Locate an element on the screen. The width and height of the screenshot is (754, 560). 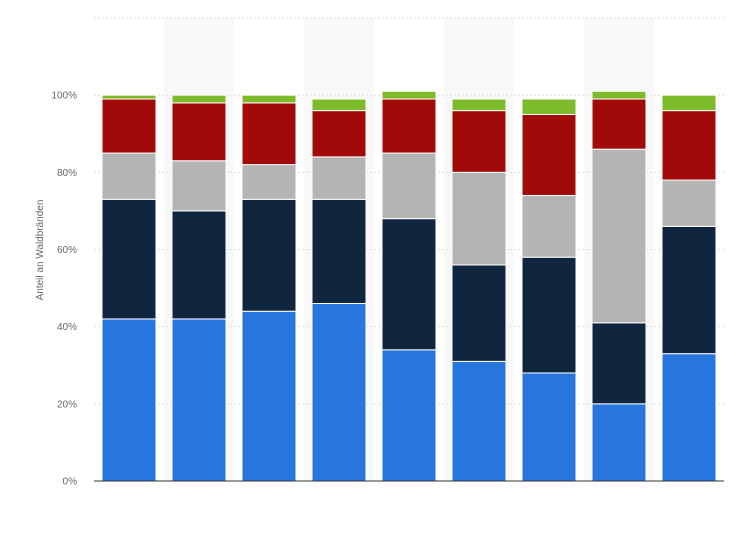
y-axis-title: Anteil an Waldbränden is located at coordinates (40, 250).